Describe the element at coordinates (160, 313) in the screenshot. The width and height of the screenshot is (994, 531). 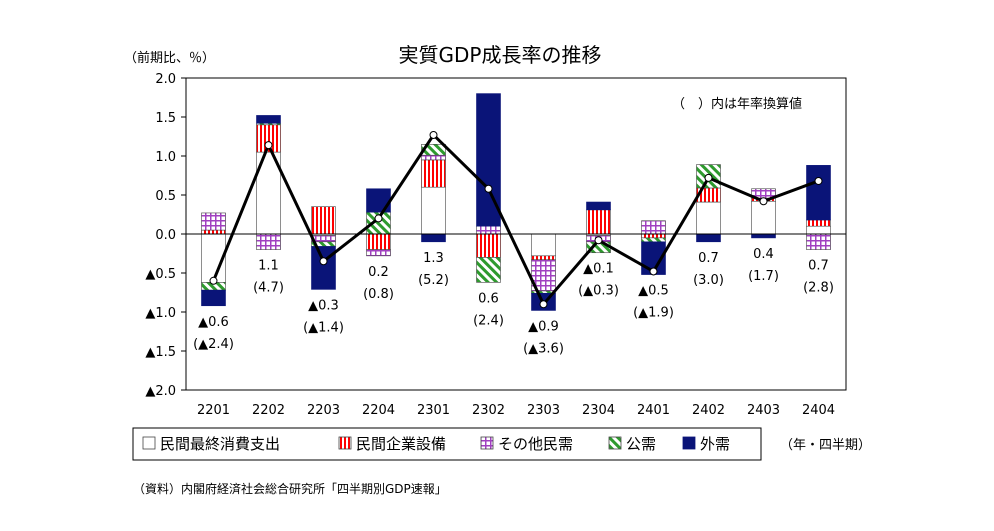
I see `y-tick-label: ▲1.0` at that location.